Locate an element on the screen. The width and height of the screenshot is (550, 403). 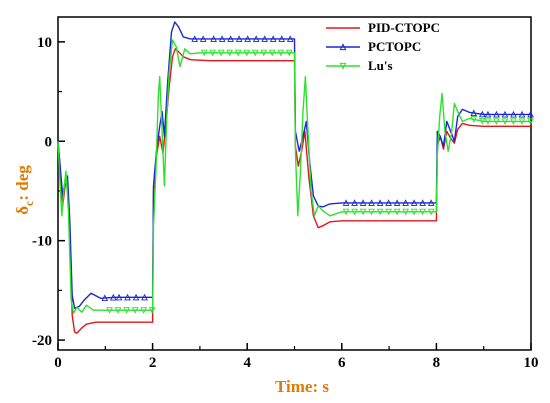
y-tick-labels: -20 -10 0 10 is located at coordinates (42, 192).